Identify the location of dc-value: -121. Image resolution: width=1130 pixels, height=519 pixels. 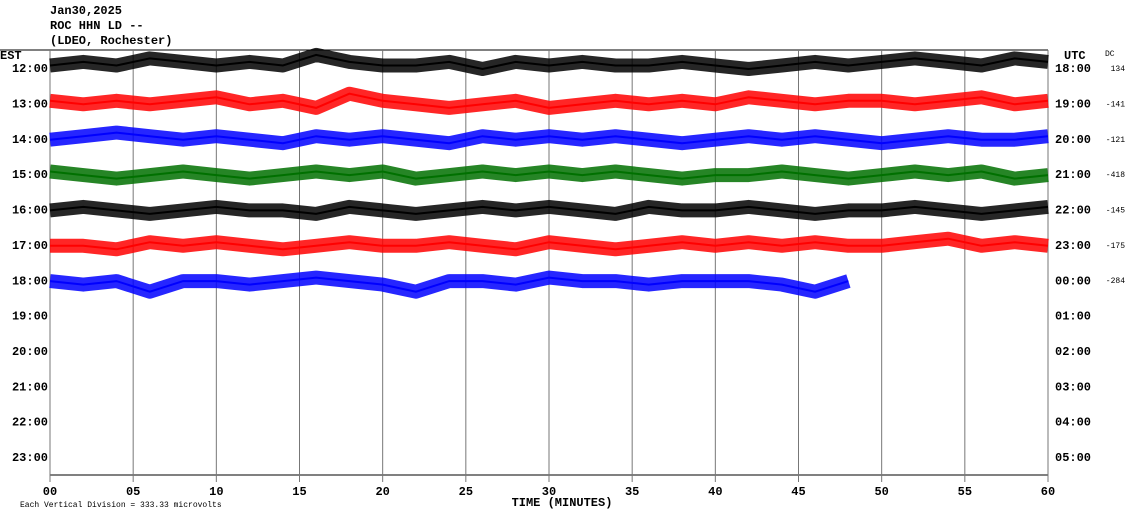
(1115, 140).